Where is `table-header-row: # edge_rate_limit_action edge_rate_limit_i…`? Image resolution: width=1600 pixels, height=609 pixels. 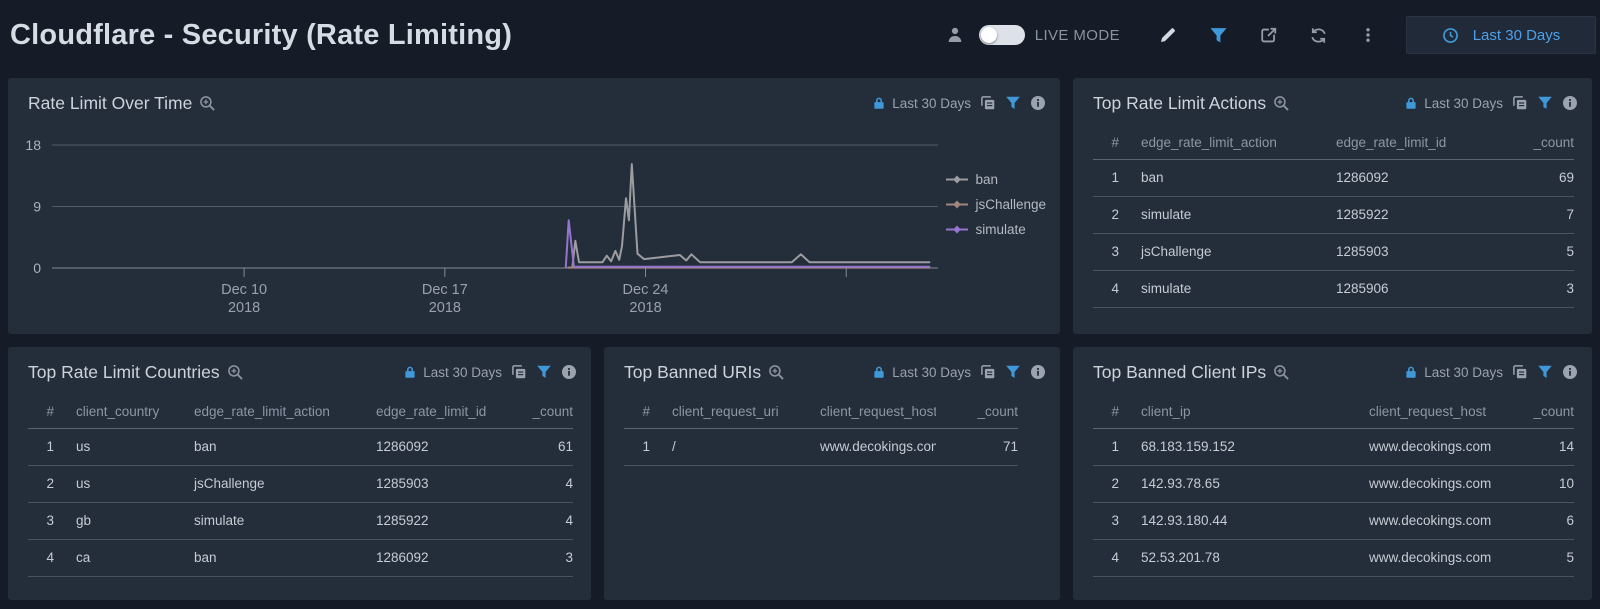 table-header-row: # edge_rate_limit_action edge_rate_limit_i… is located at coordinates (1333, 143).